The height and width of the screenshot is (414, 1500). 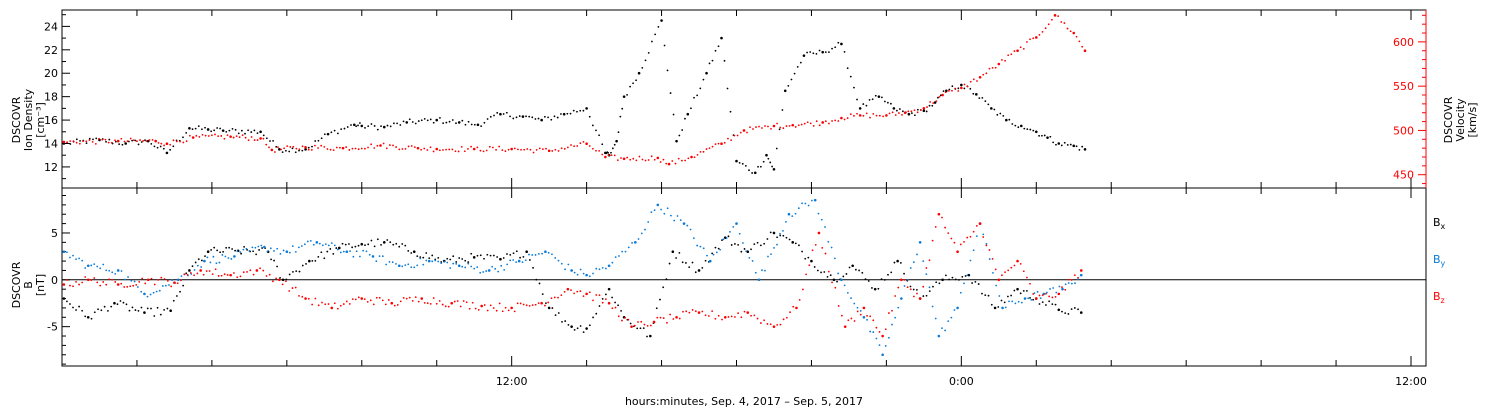 I want to click on velocity-anchor-point, so click(x=691, y=157).